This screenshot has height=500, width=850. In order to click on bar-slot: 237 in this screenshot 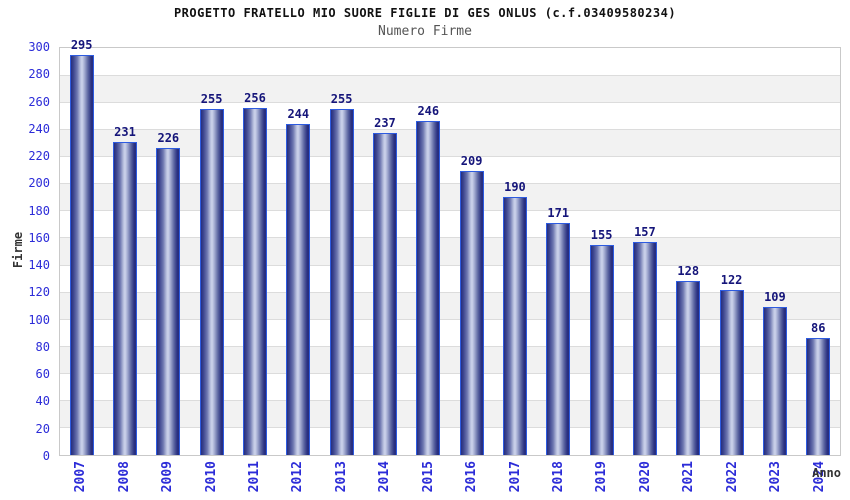, I will do `click(384, 251)`.